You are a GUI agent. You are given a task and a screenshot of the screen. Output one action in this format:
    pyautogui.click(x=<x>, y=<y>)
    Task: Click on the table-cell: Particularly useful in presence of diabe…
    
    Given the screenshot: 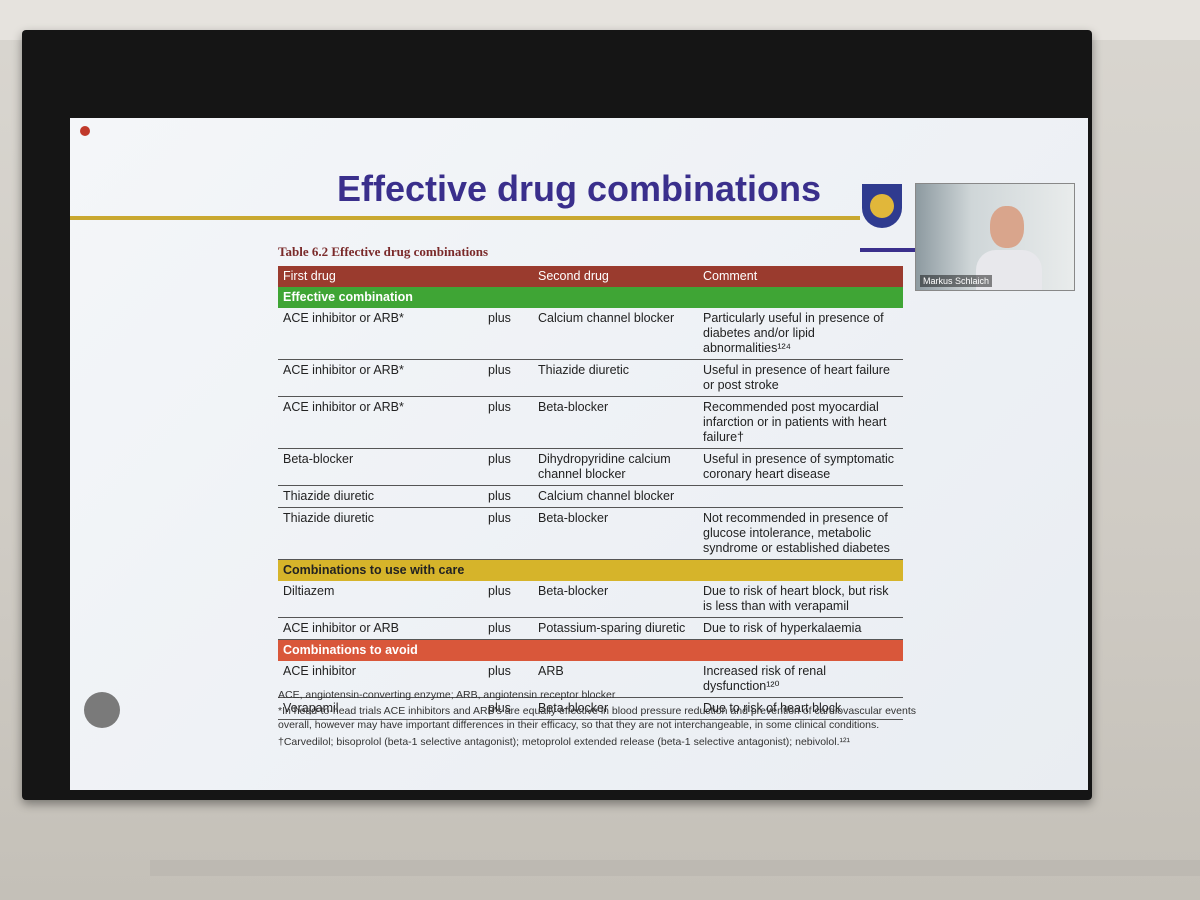 What is the action you would take?
    pyautogui.click(x=800, y=334)
    